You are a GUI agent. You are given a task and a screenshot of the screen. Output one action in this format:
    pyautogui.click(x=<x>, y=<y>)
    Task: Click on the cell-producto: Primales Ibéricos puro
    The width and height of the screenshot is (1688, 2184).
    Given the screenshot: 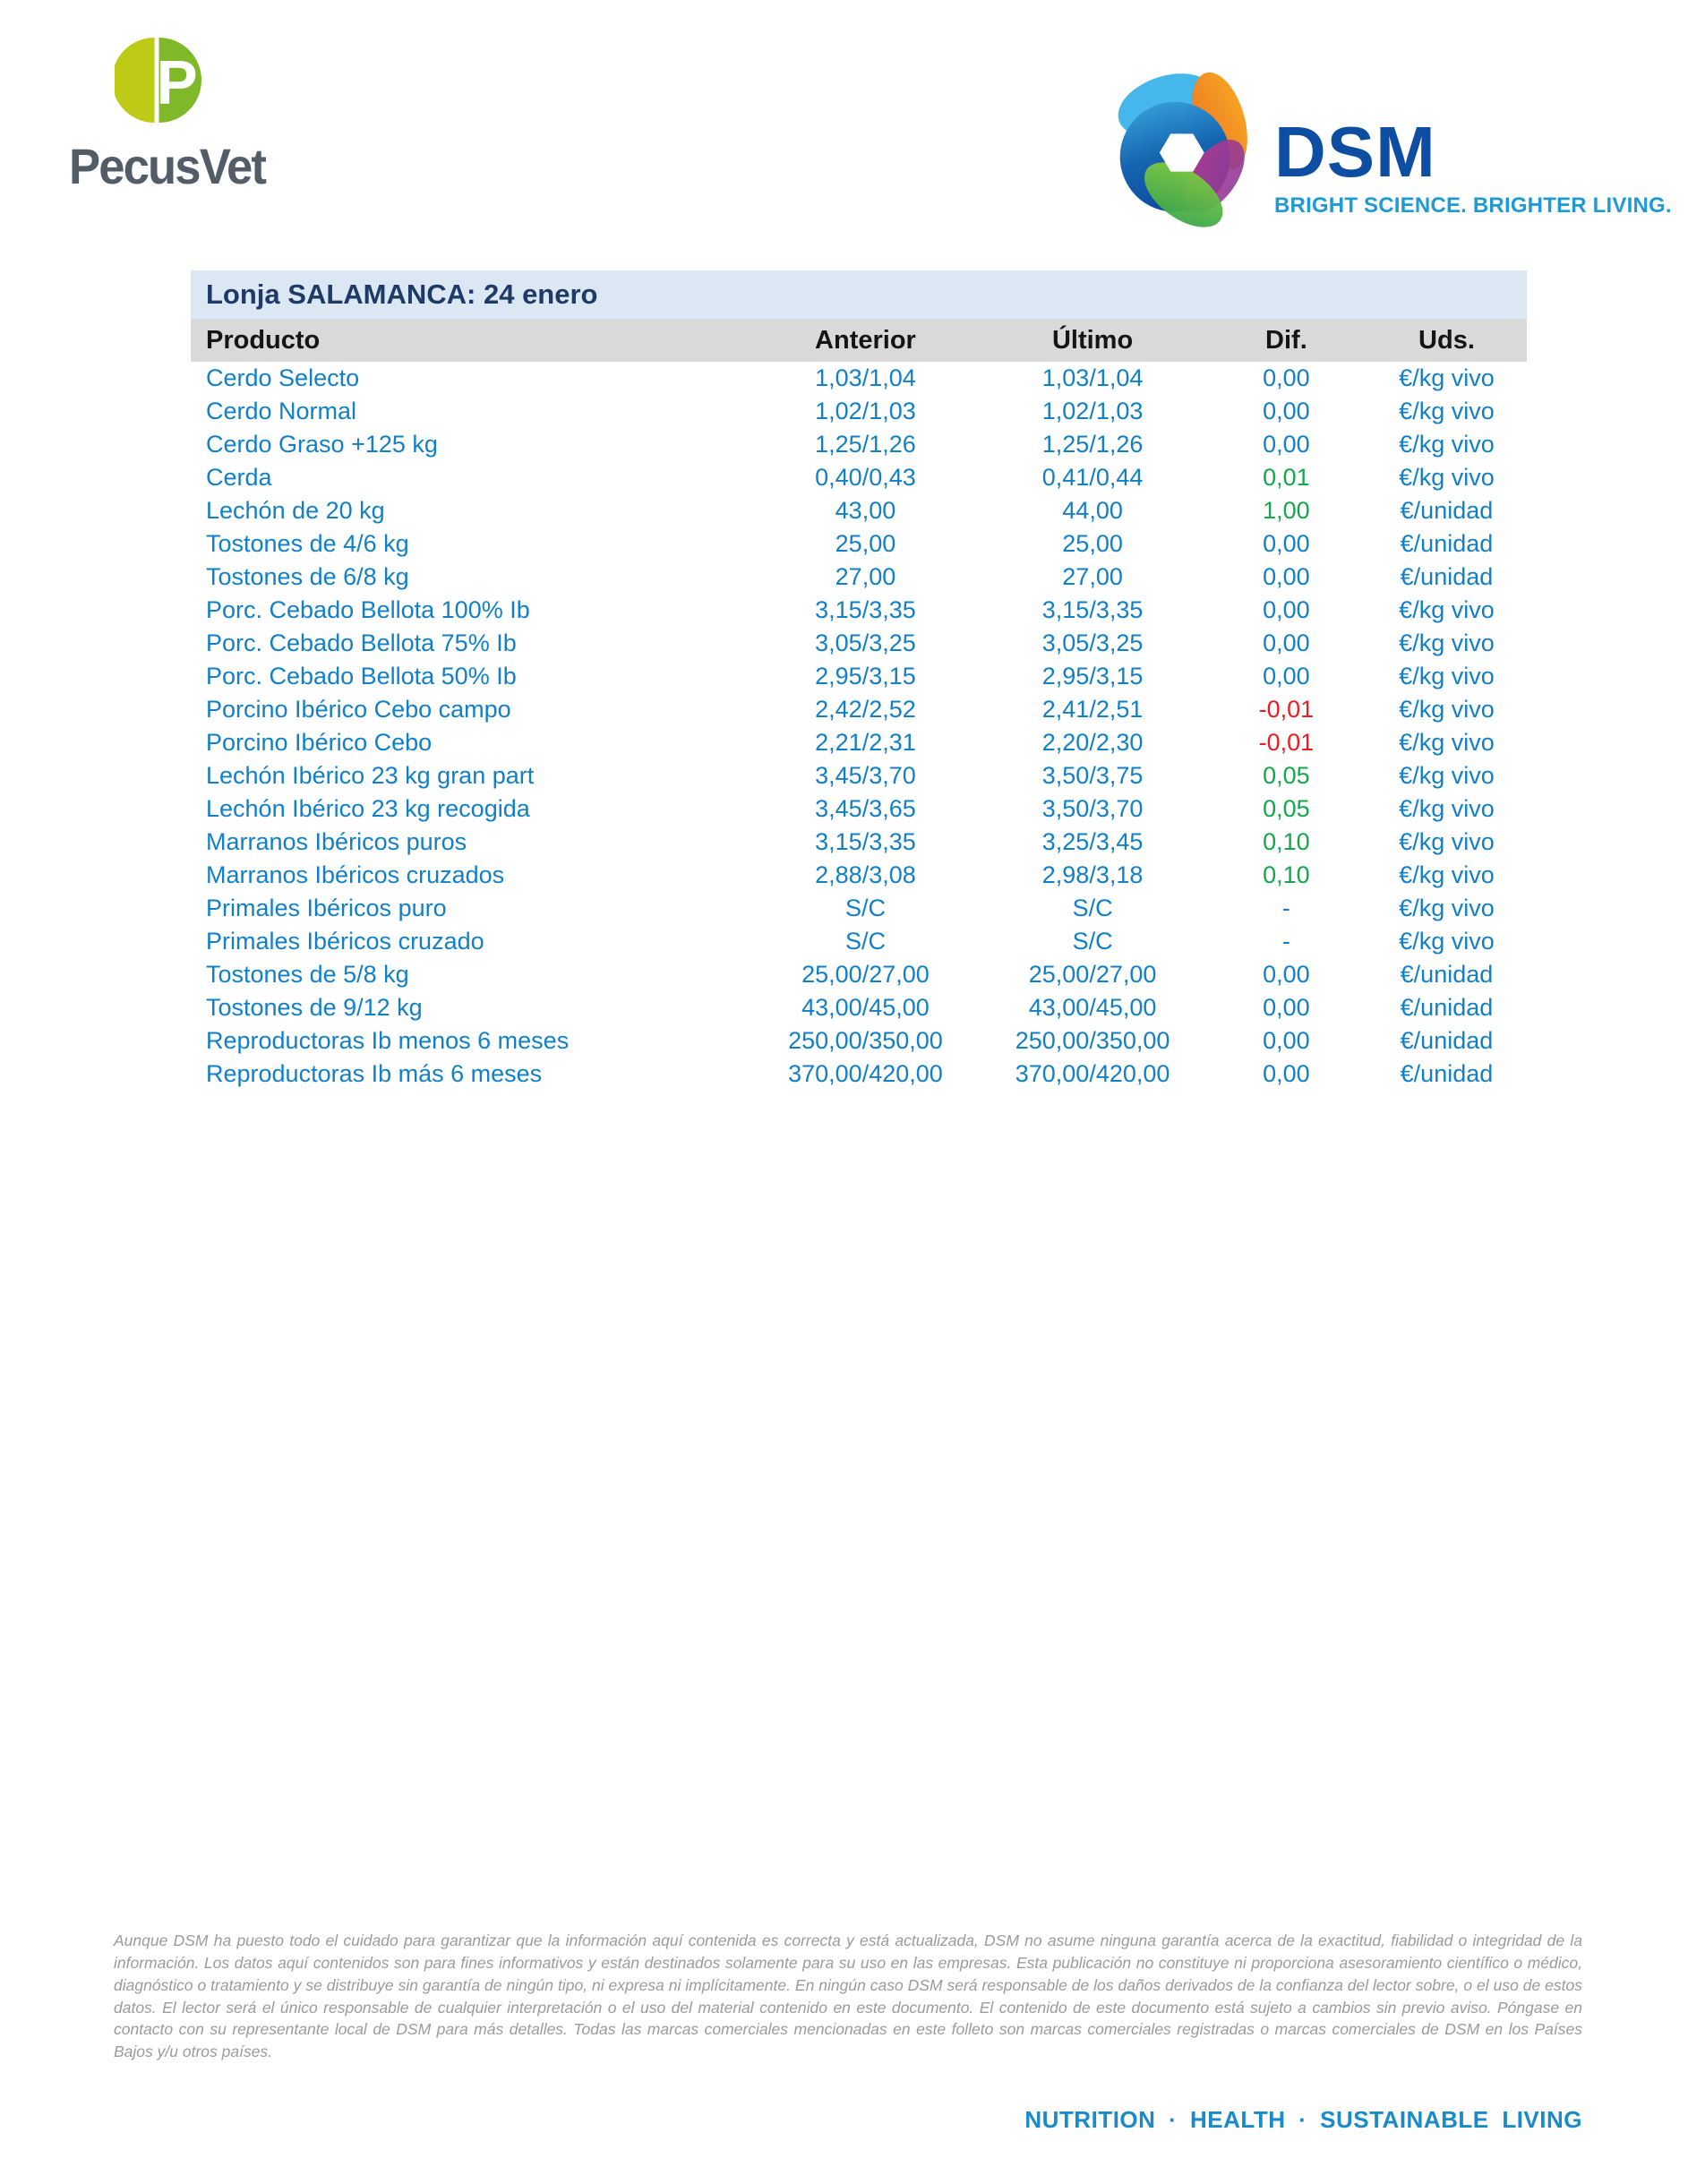 What is the action you would take?
    pyautogui.click(x=326, y=908)
    